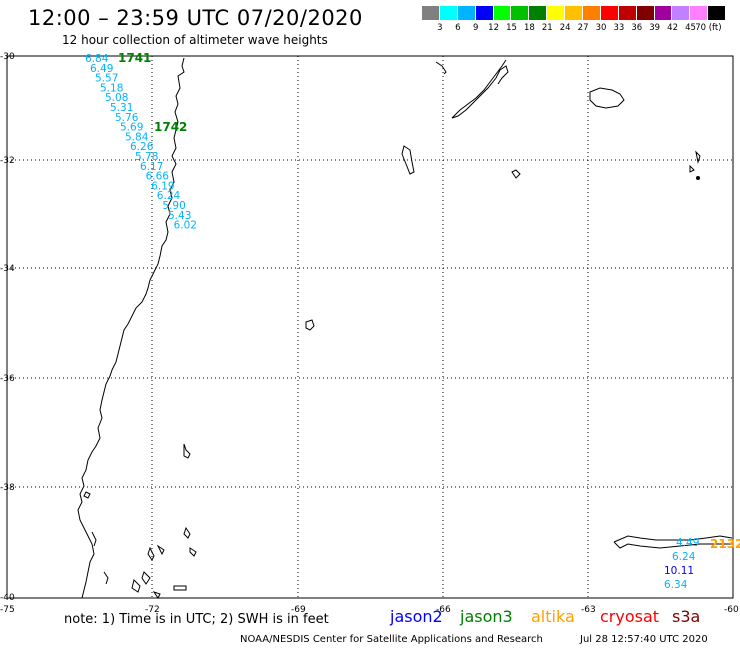  I want to click on legend-label: 27, so click(583, 28).